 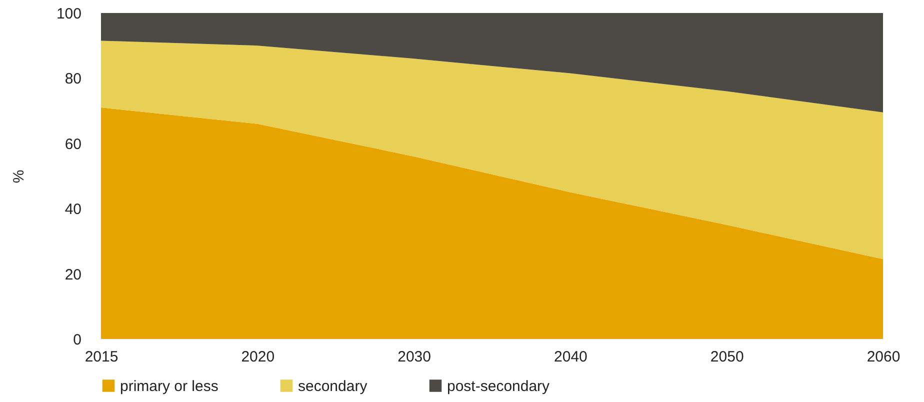 What do you see at coordinates (19, 177) in the screenshot?
I see `y-axis-title: %` at bounding box center [19, 177].